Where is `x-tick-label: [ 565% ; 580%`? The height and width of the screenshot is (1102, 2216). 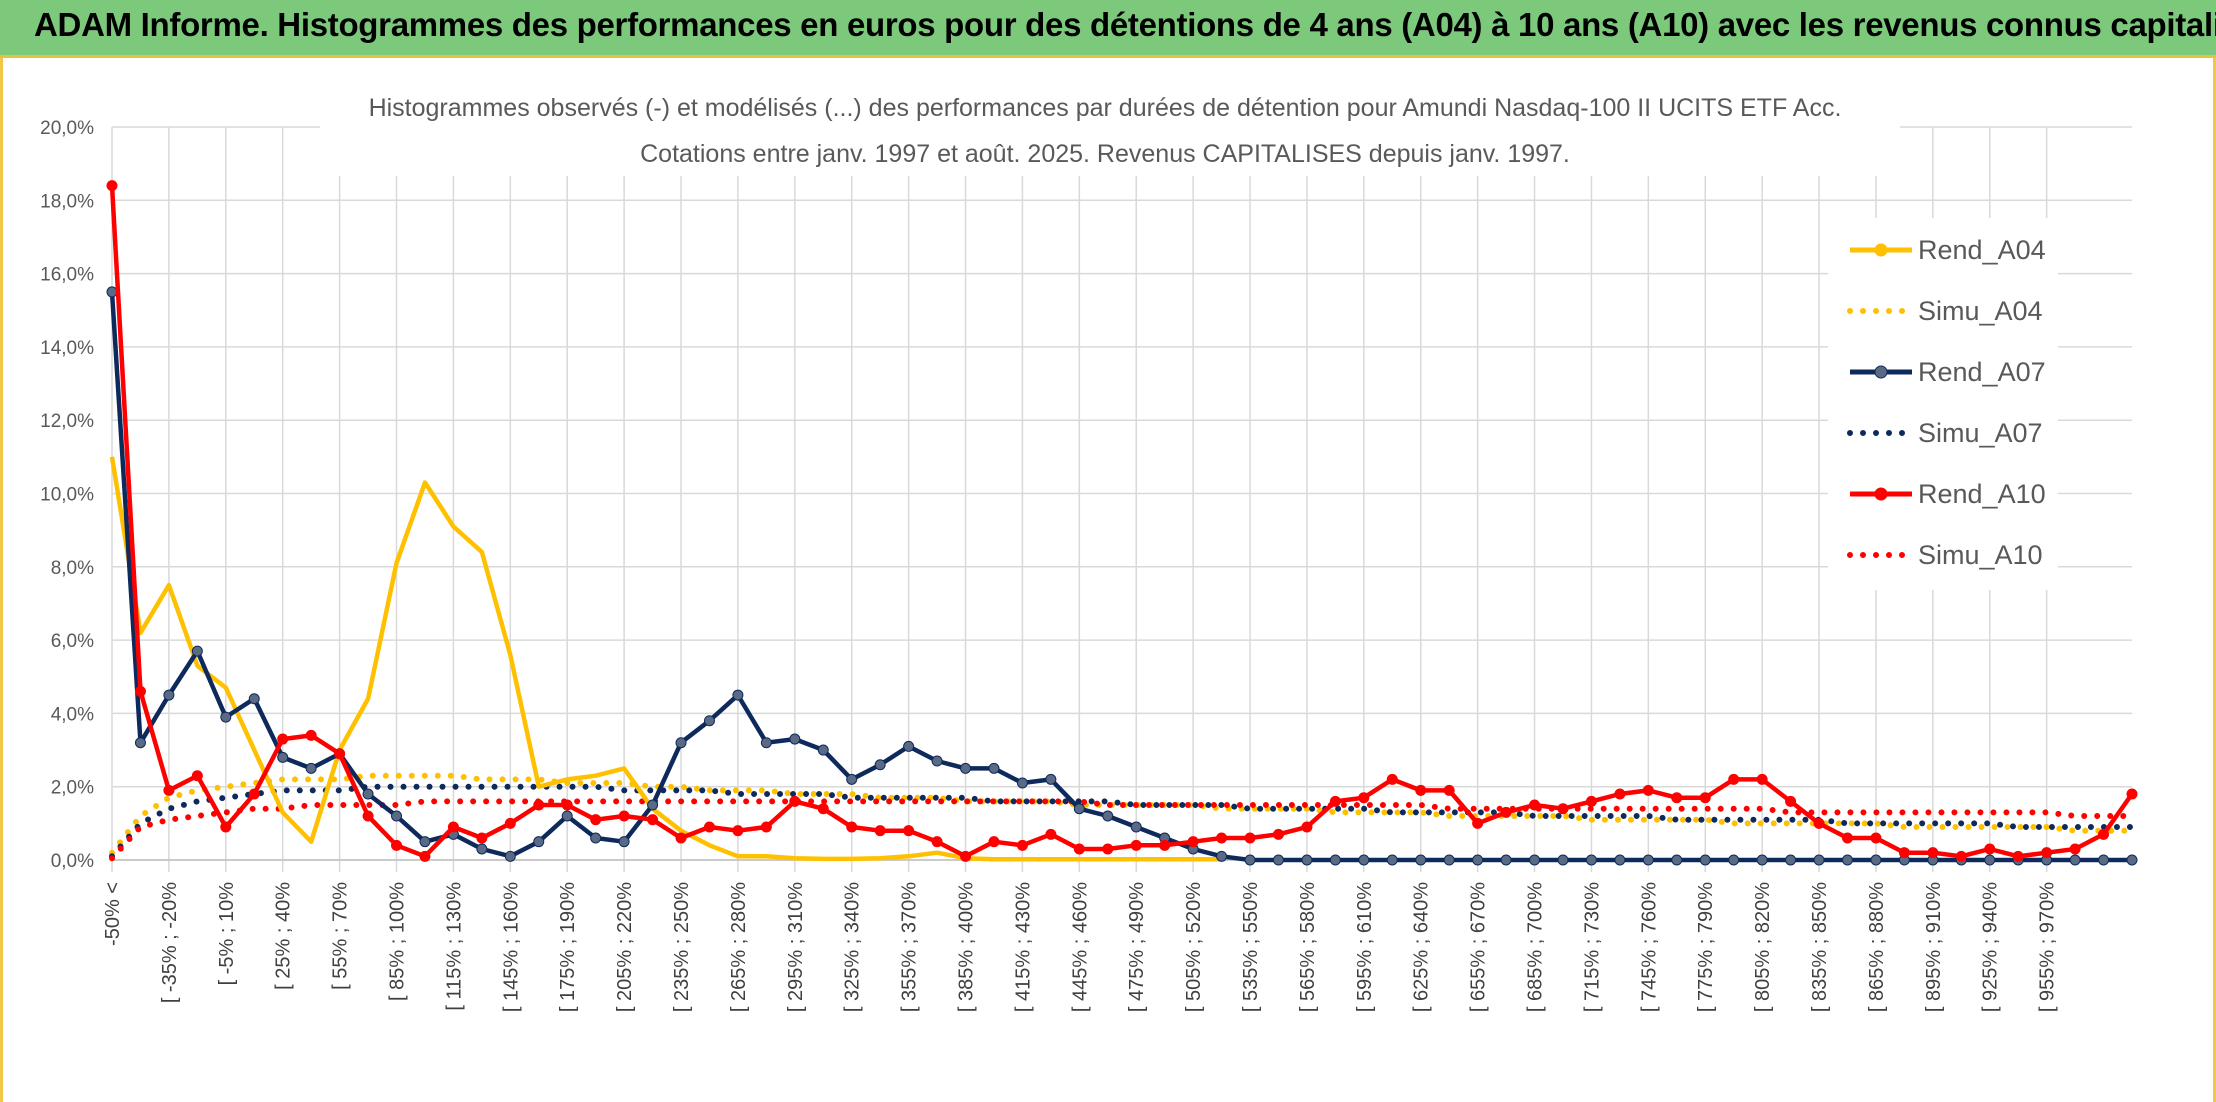 x-tick-label: [ 565% ; 580% is located at coordinates (1308, 947).